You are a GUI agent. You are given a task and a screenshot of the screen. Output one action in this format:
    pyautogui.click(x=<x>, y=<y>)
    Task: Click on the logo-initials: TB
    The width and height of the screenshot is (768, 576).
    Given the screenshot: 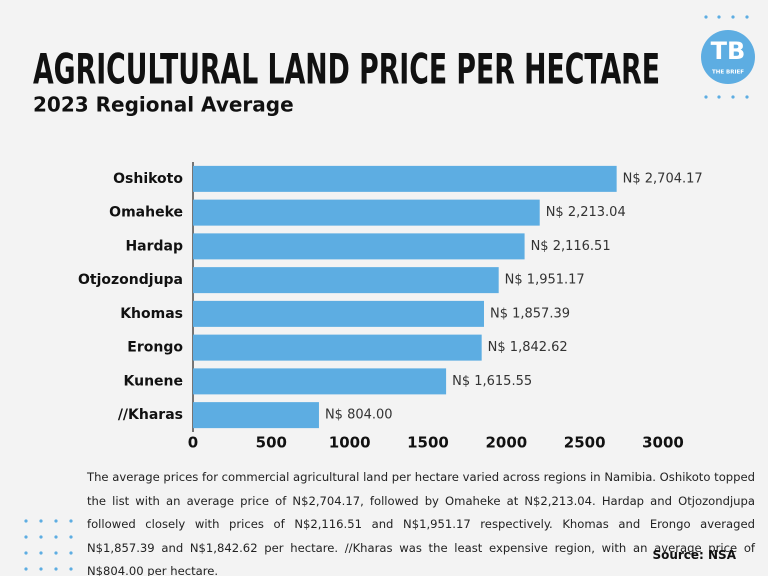 What is the action you would take?
    pyautogui.click(x=728, y=51)
    